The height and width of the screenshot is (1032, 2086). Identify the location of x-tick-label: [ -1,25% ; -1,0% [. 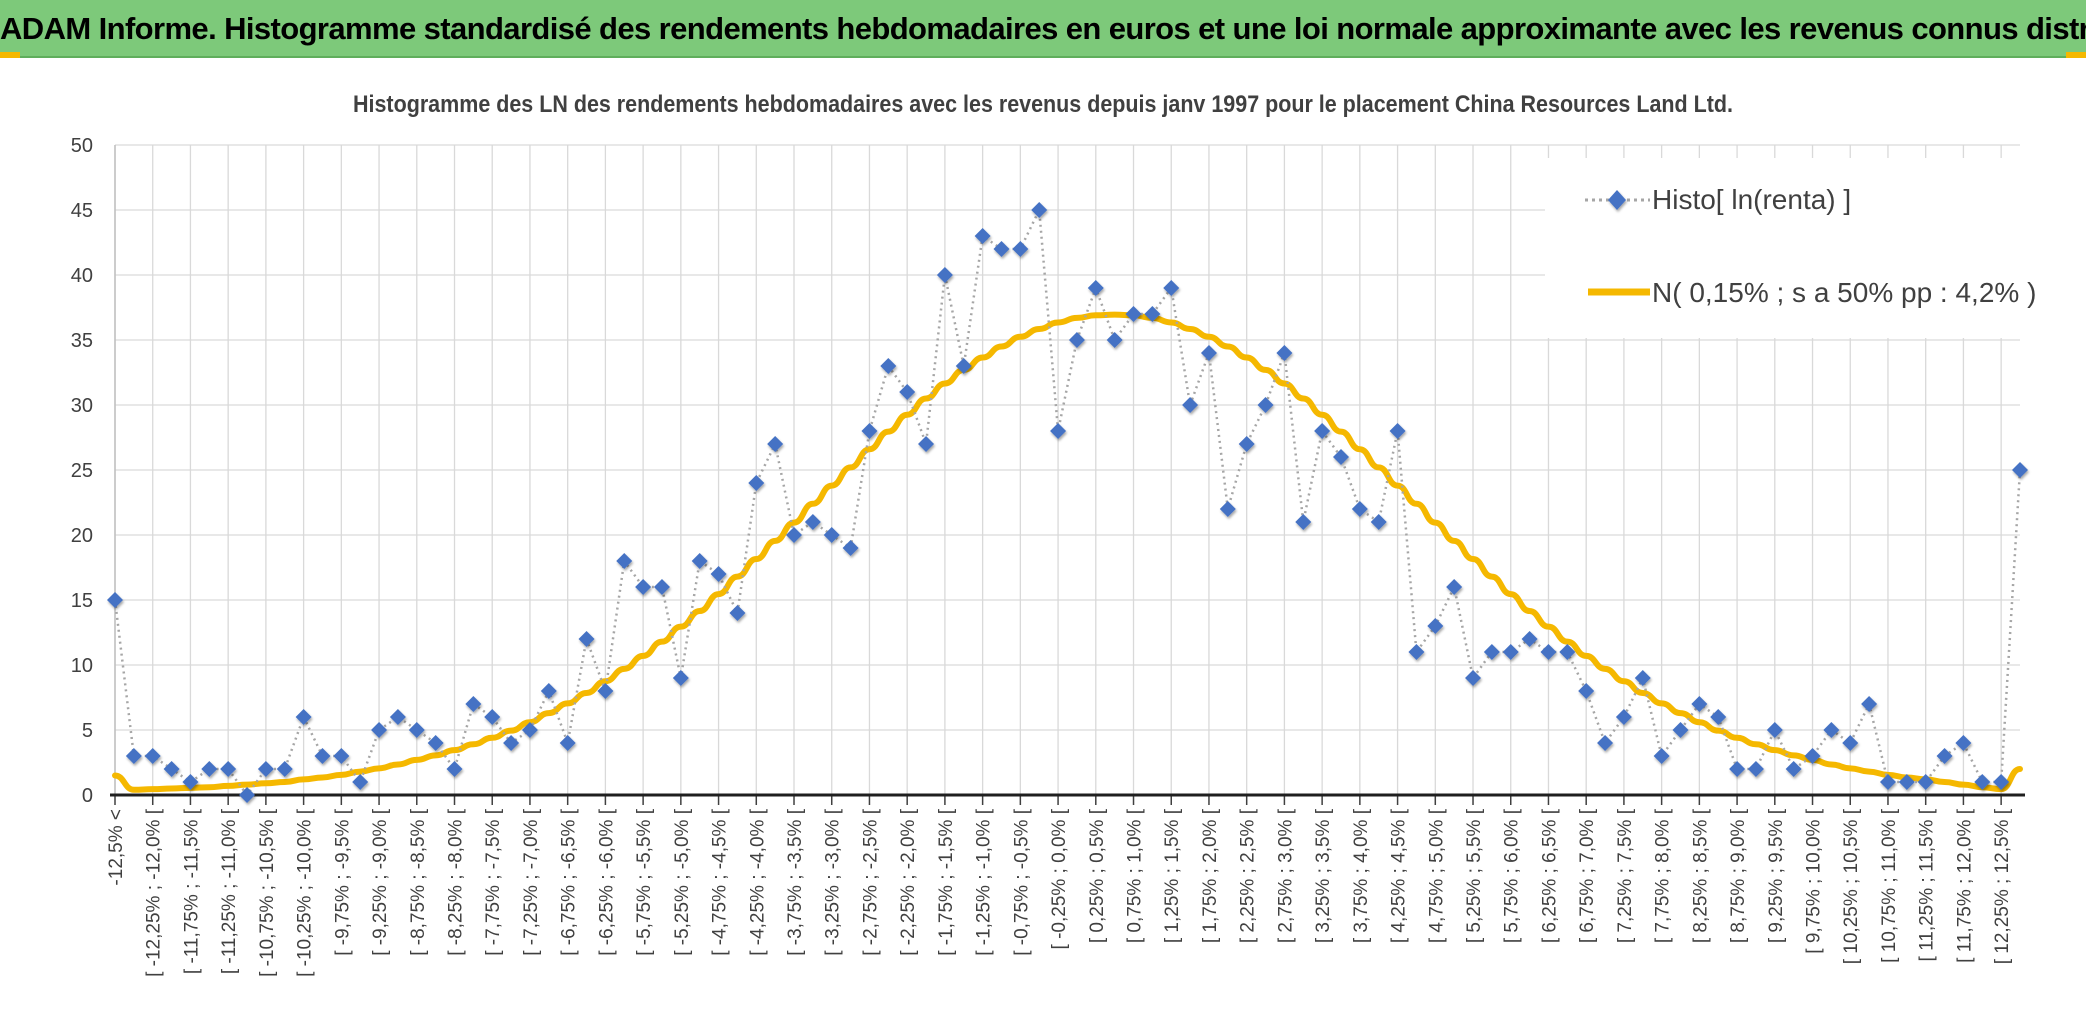
(984, 882).